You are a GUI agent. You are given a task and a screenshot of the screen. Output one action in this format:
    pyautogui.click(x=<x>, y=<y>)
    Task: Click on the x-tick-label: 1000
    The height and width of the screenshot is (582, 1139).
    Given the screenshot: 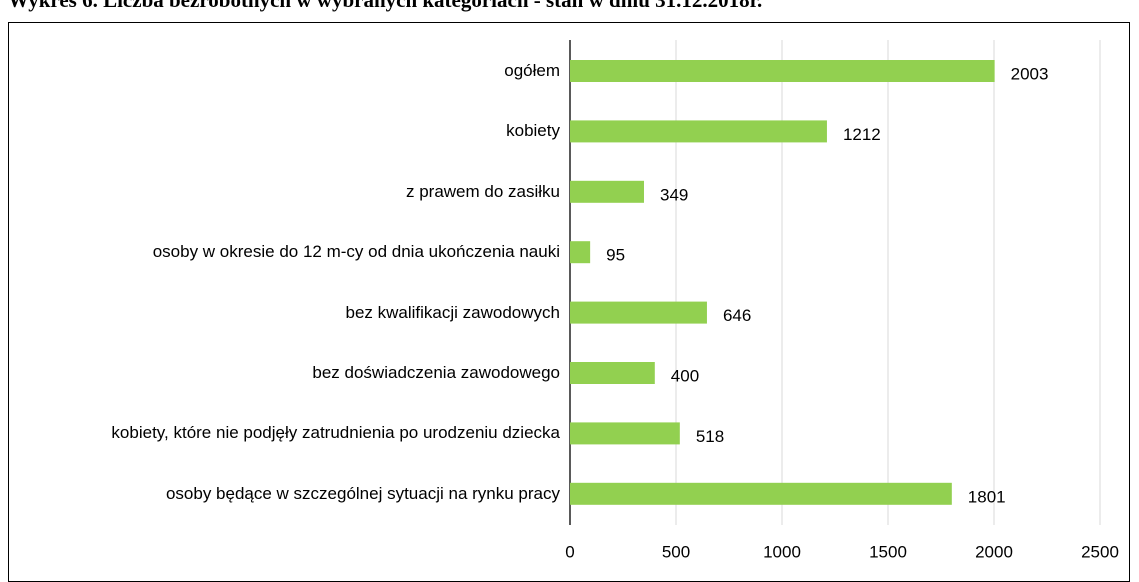 What is the action you would take?
    pyautogui.click(x=782, y=551)
    